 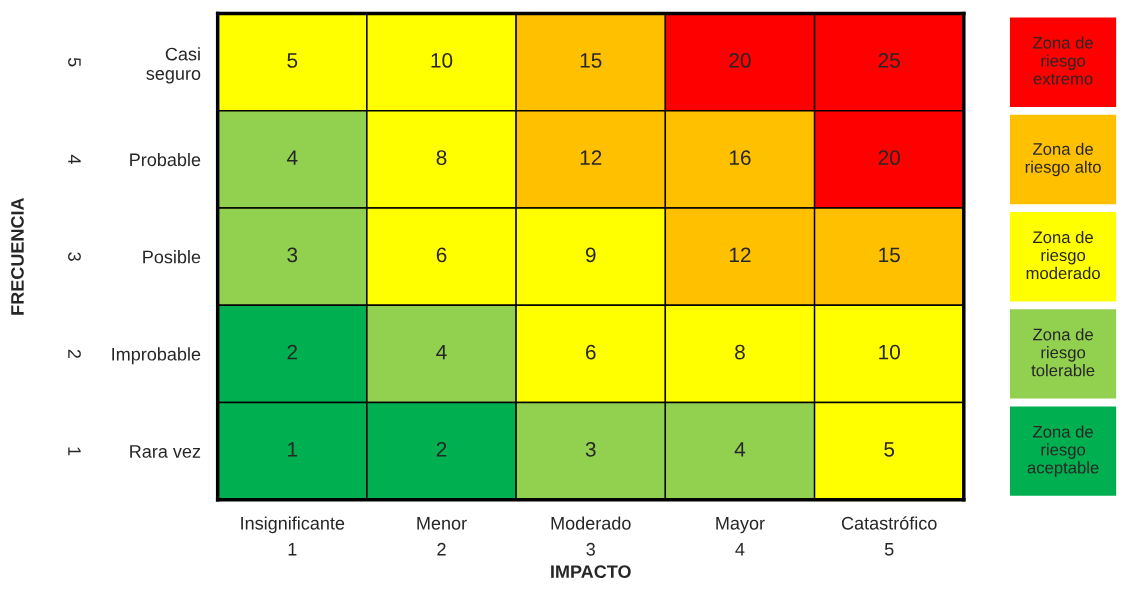 What do you see at coordinates (165, 159) in the screenshot?
I see `y-tick-label: Probable` at bounding box center [165, 159].